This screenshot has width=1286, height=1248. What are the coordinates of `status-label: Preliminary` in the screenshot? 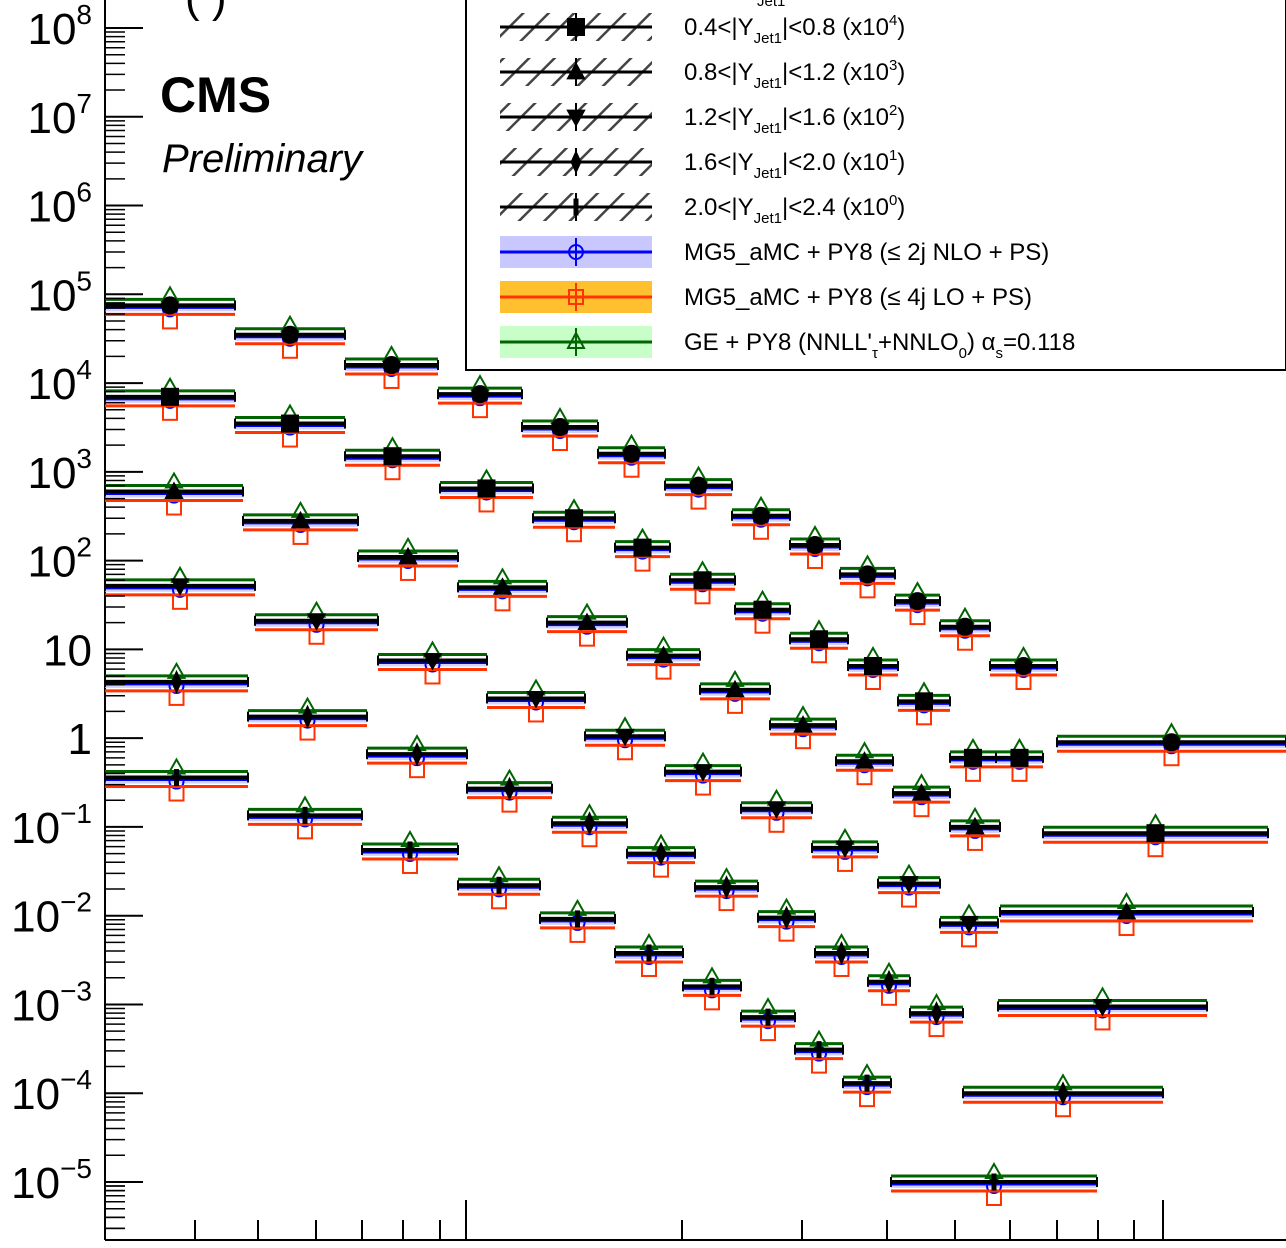 It's located at (263, 159).